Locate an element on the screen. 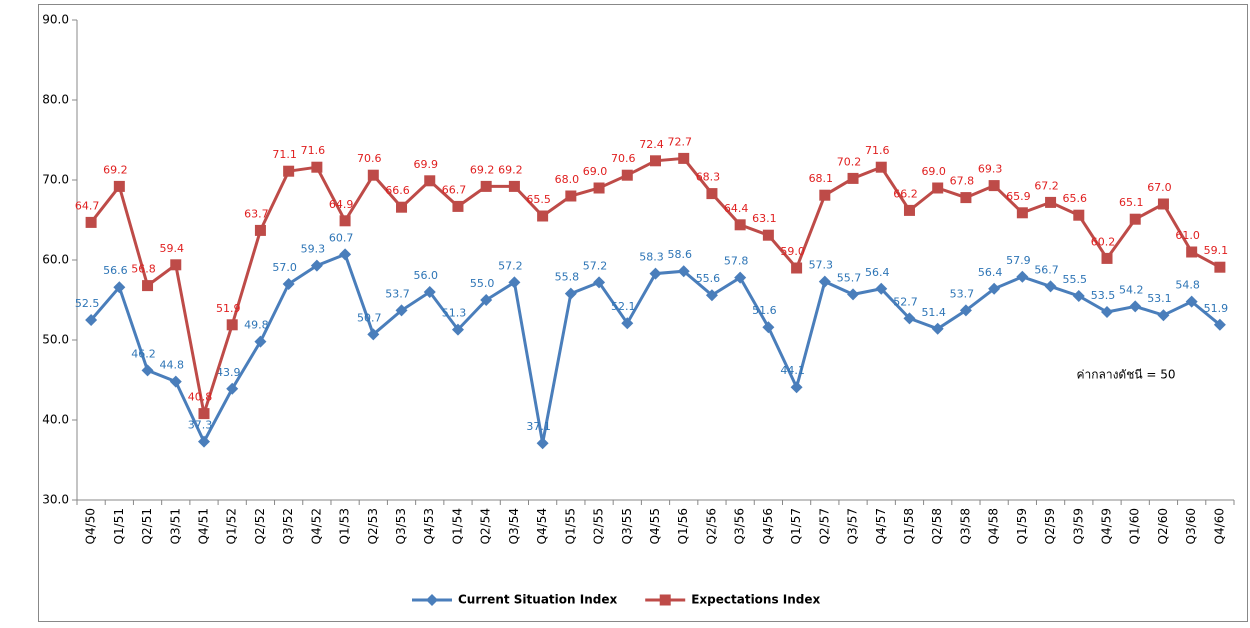 This screenshot has height=628, width=1250. value-label: 57.0 is located at coordinates (284, 267).